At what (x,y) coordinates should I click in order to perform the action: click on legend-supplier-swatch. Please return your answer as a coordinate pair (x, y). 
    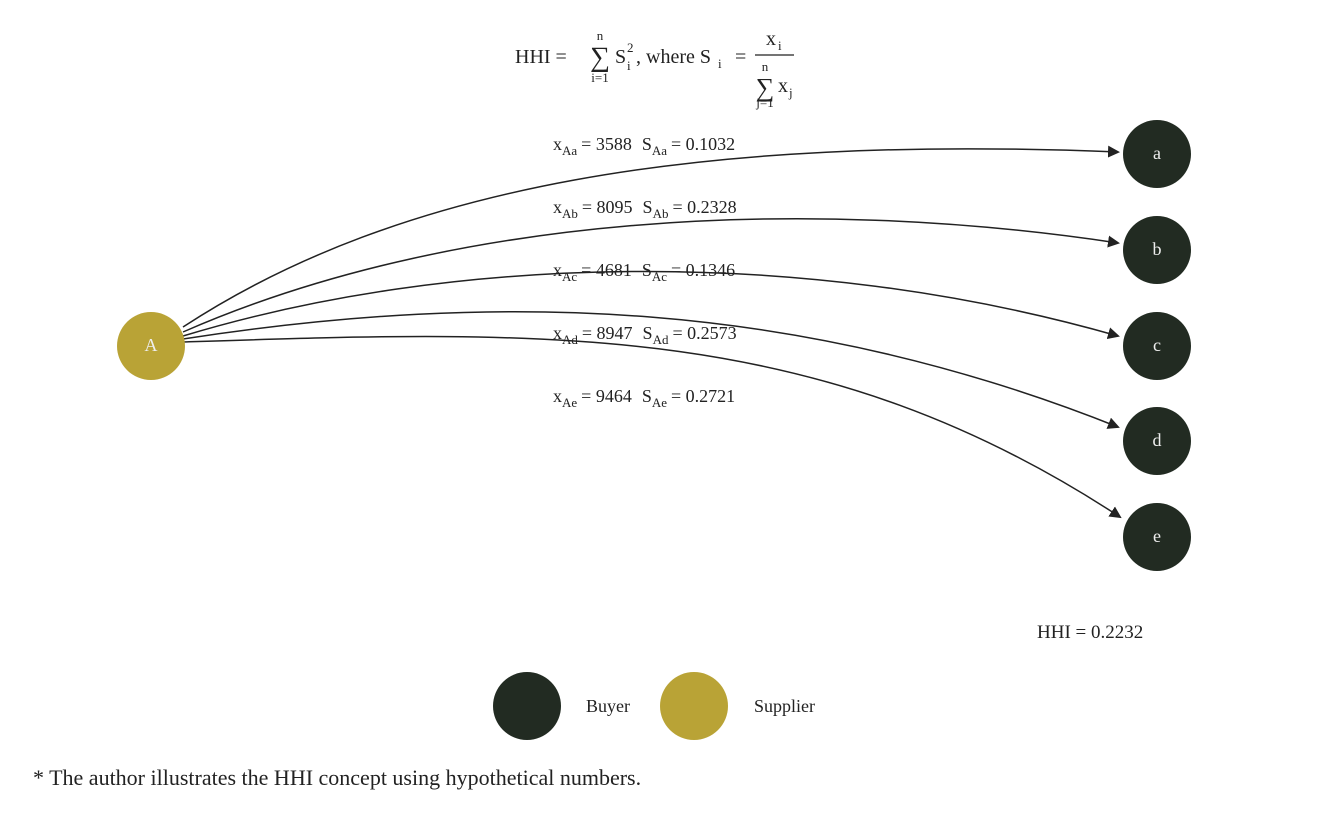
    Looking at the image, I should click on (694, 706).